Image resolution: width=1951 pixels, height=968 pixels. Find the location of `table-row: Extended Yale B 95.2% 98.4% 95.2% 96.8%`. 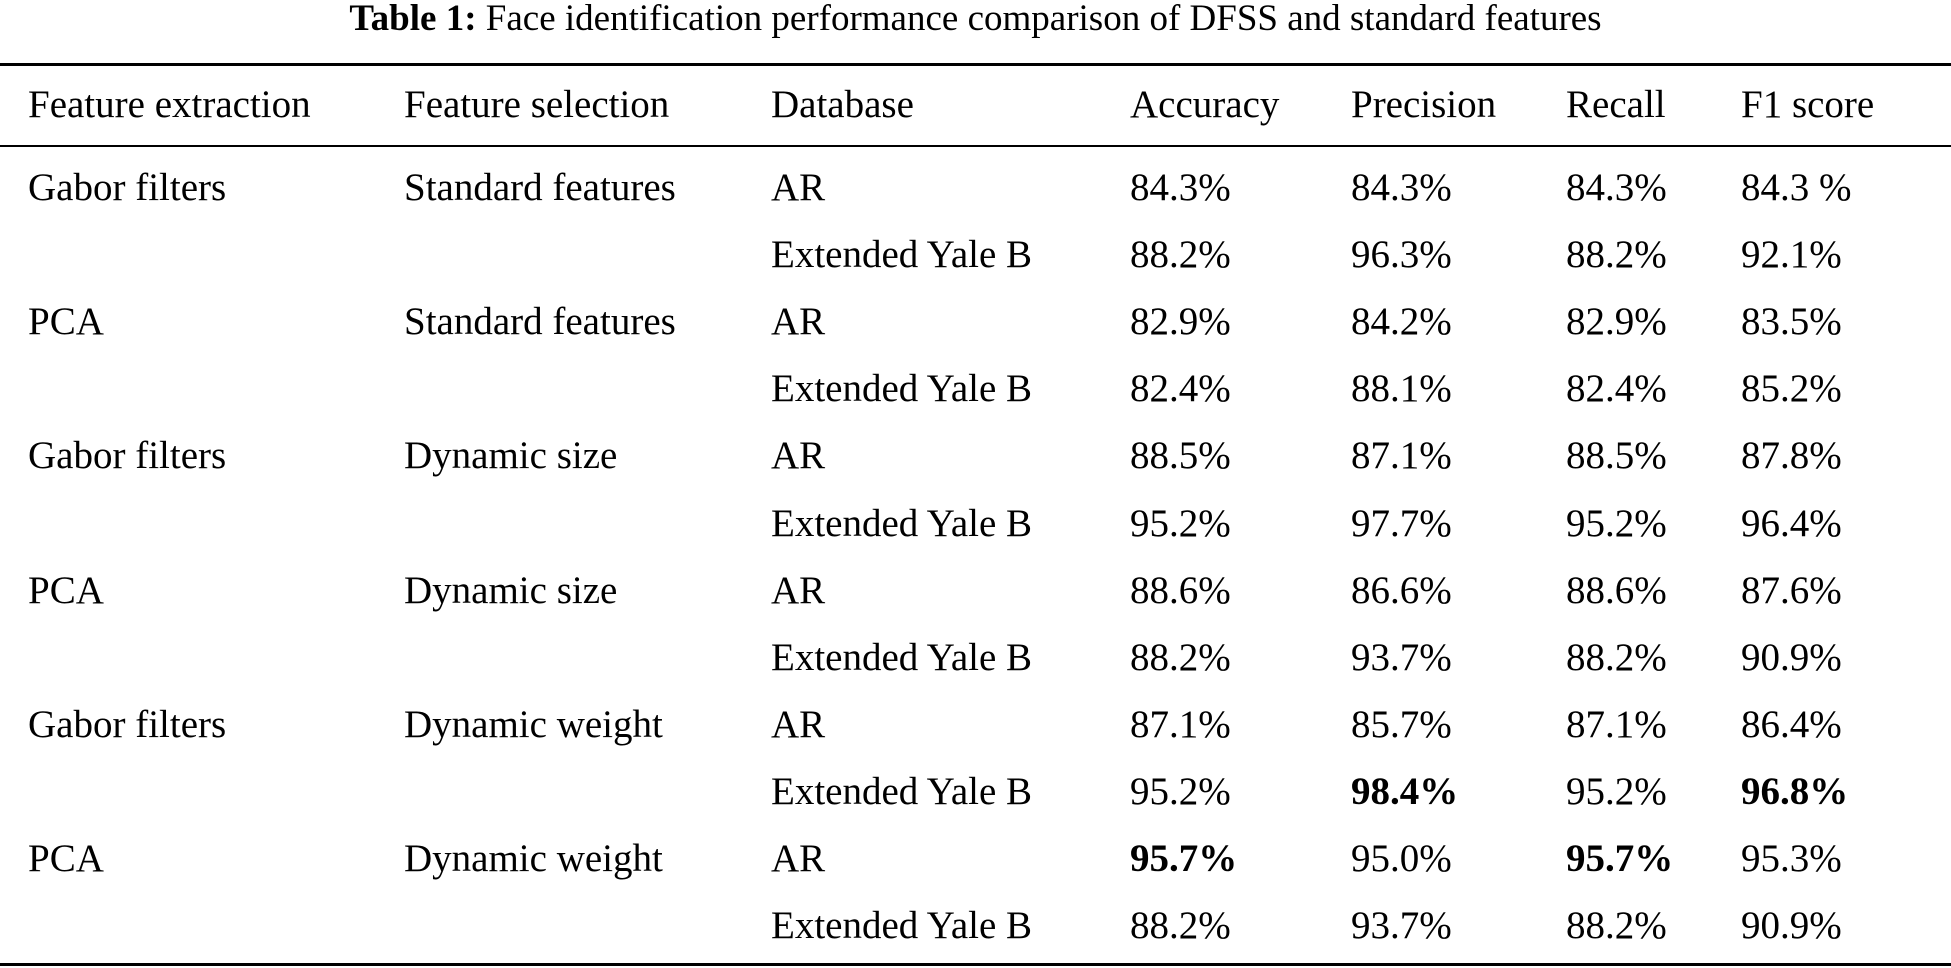

table-row: Extended Yale B 95.2% 98.4% 95.2% 96.8% is located at coordinates (975, 792).